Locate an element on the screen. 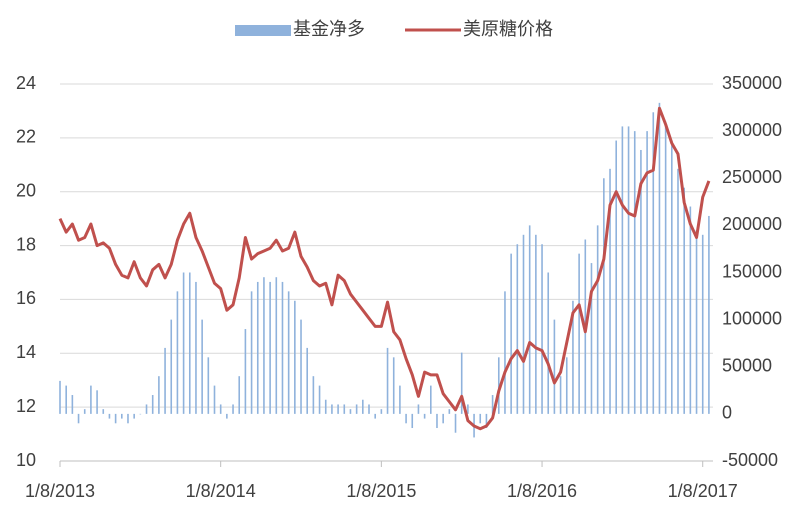 The width and height of the screenshot is (796, 510). y2-tick-label: 300000 is located at coordinates (752, 130).